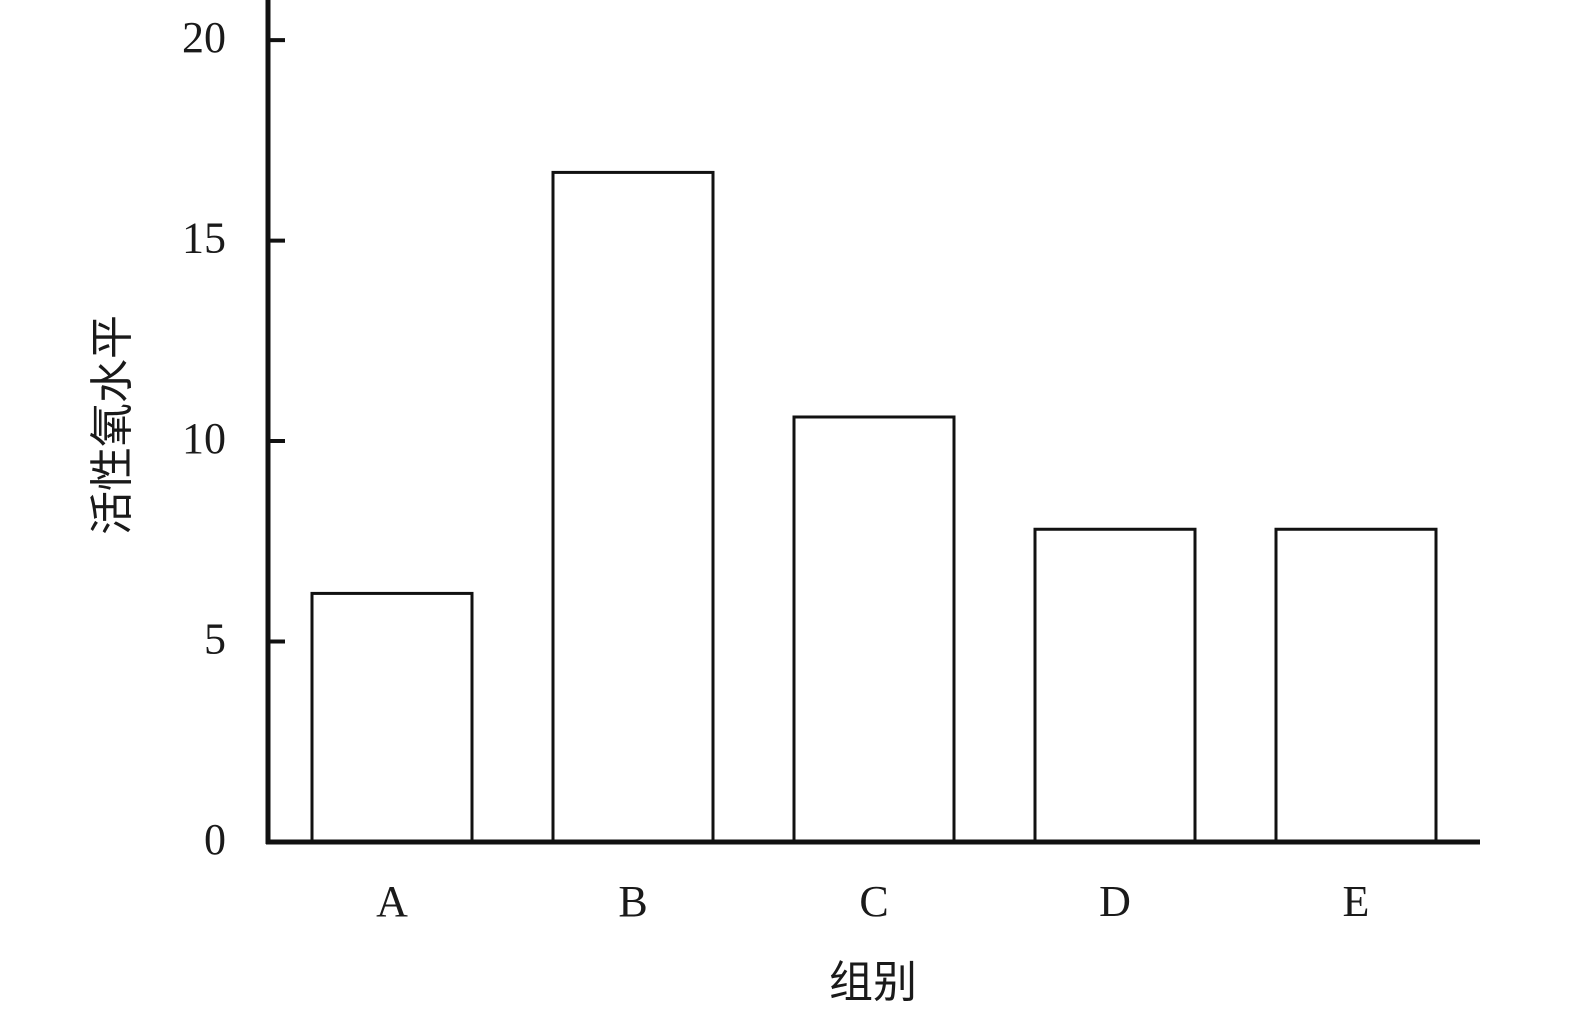 The height and width of the screenshot is (1027, 1575). I want to click on y-axis-label: 活性氧水平, so click(112, 425).